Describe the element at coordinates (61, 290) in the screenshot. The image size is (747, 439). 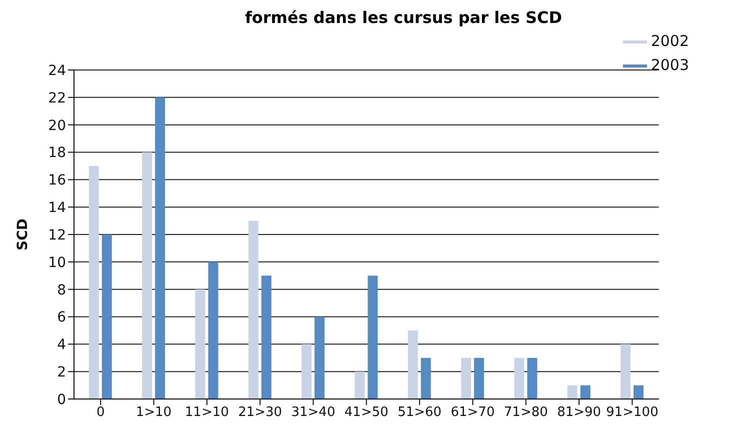
I see `y-tick-label: 8` at that location.